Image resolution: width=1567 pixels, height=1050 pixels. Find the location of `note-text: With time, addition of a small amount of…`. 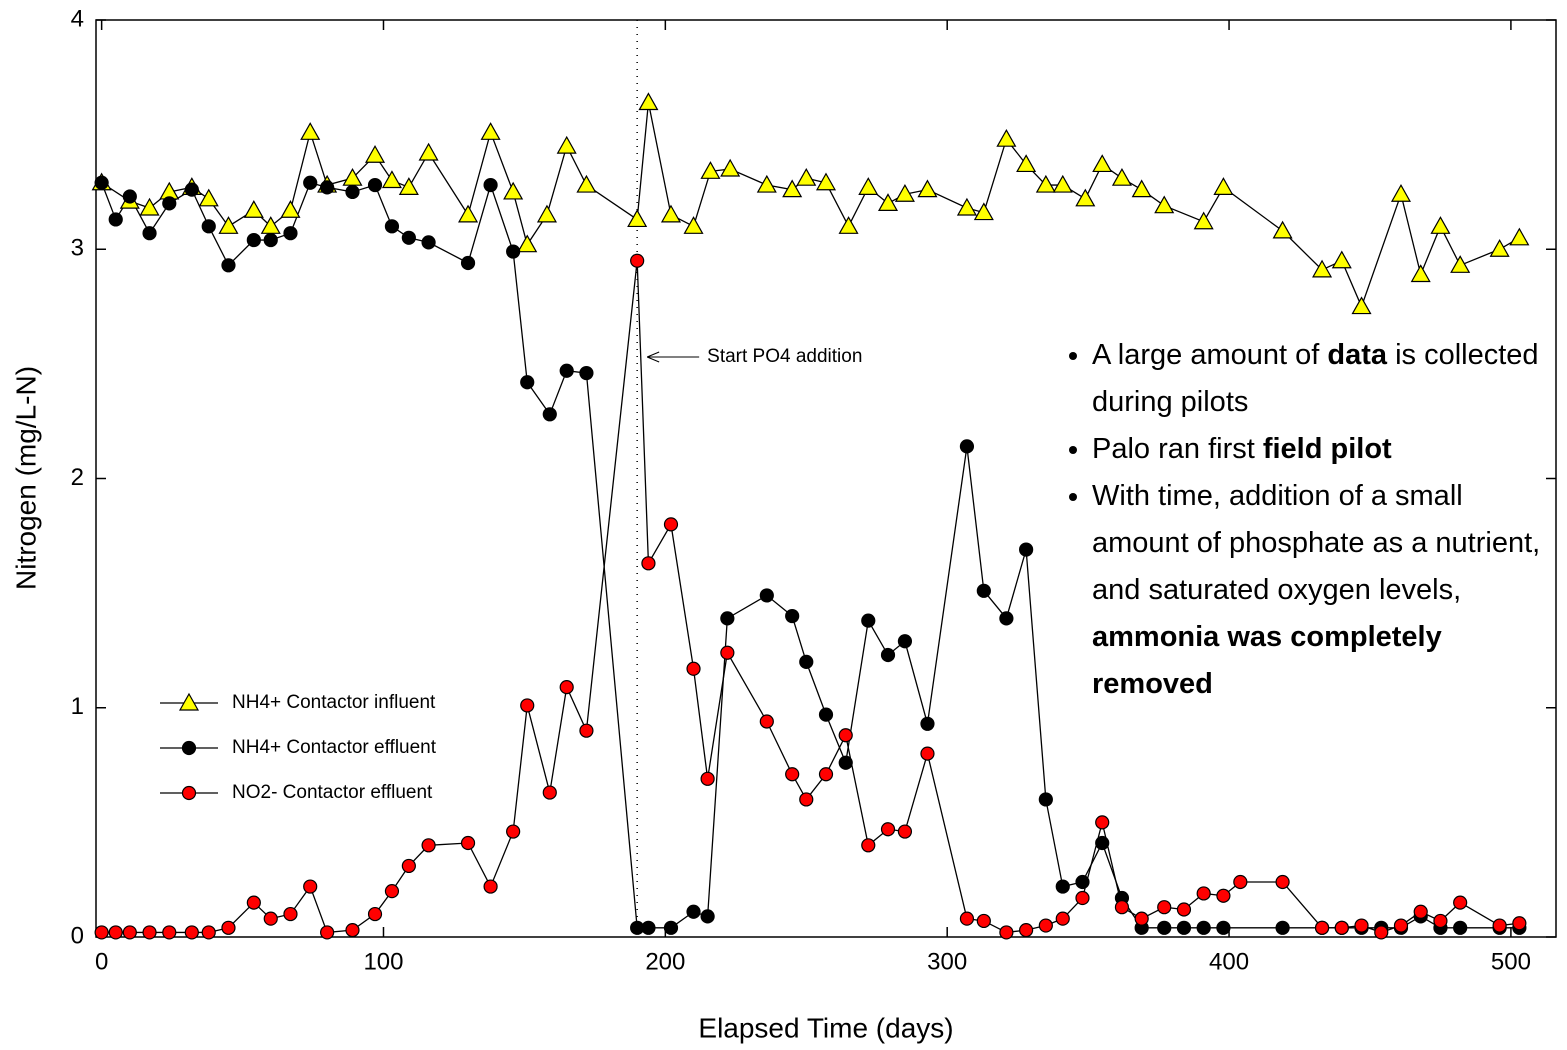

note-text: With time, addition of a small amount of… is located at coordinates (1316, 543).